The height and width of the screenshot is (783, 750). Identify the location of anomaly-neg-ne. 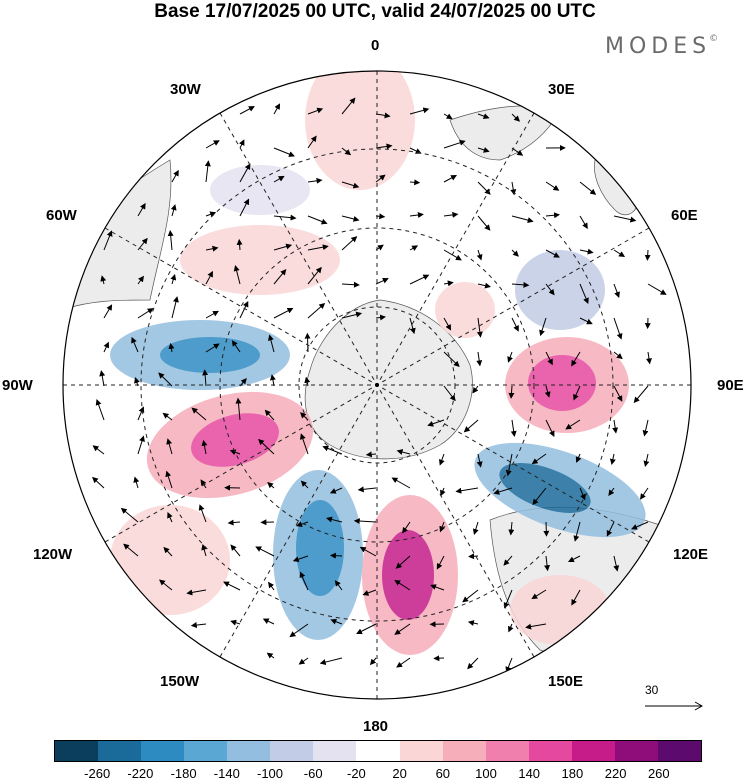
(560, 290).